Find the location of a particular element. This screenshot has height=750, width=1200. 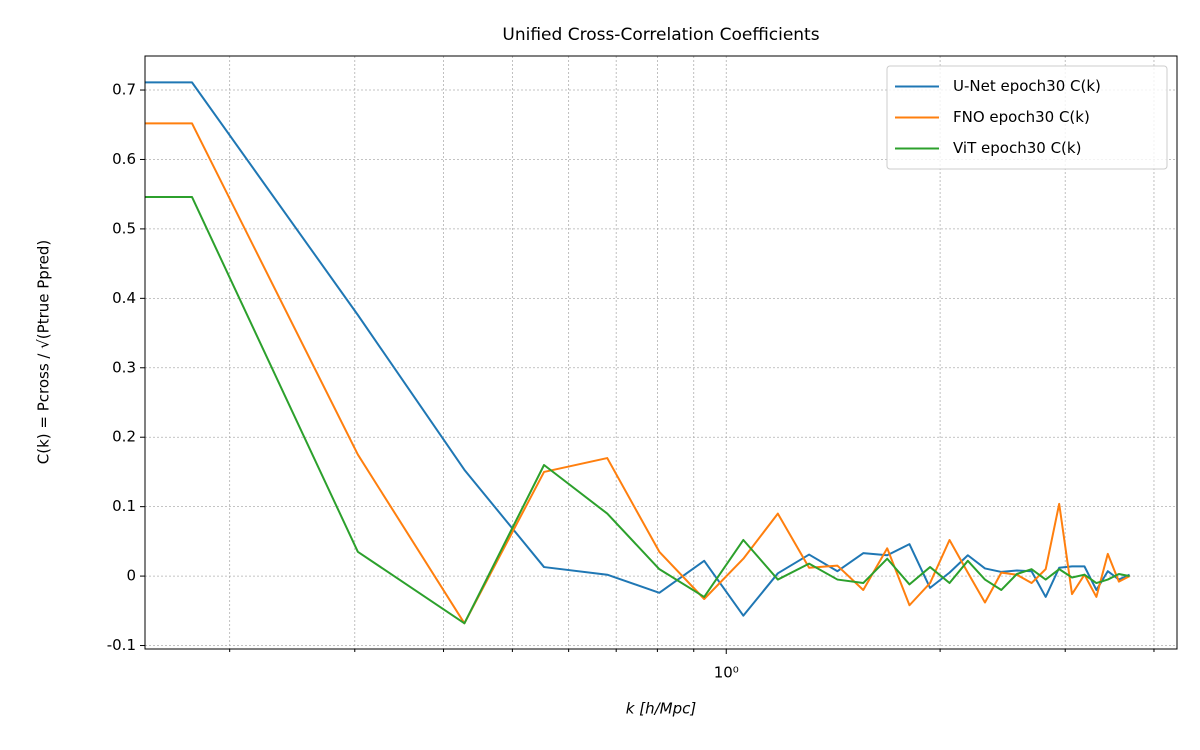

legend-label: FNO epoch30 C(k) is located at coordinates (1021, 117).